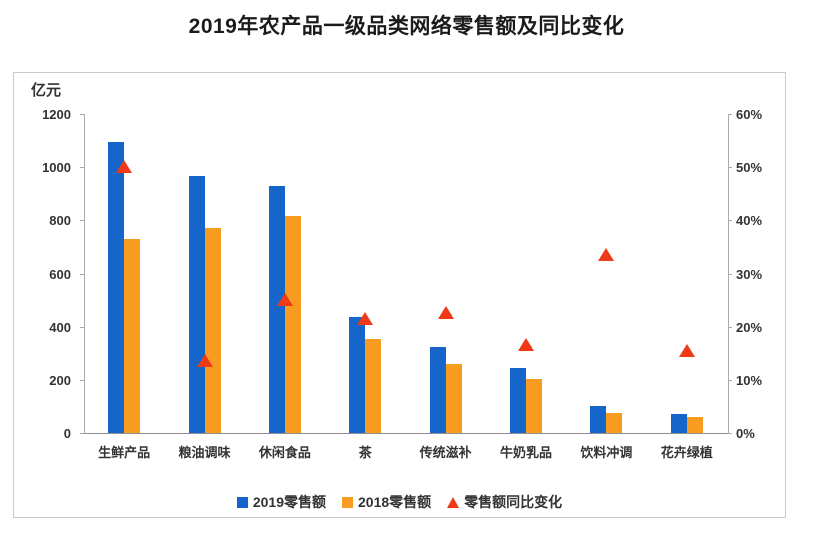  Describe the element at coordinates (60, 380) in the screenshot. I see `left-axis-tick-label: 200` at that location.